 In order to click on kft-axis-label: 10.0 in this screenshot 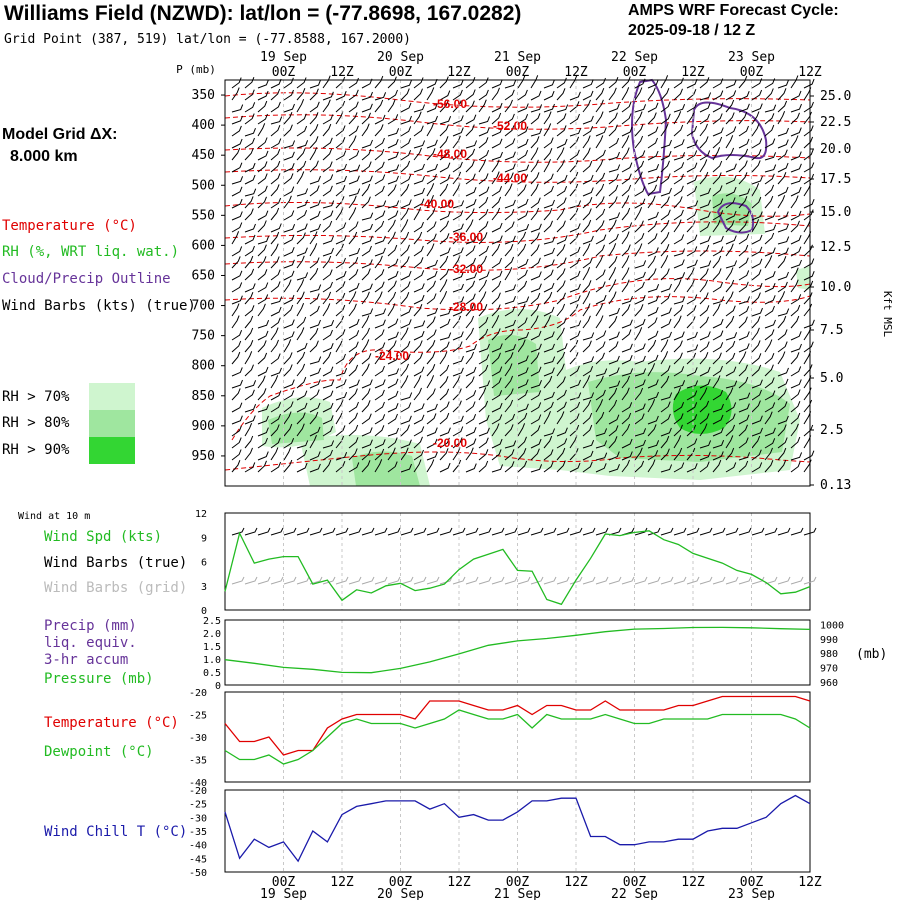, I will do `click(835, 287)`.